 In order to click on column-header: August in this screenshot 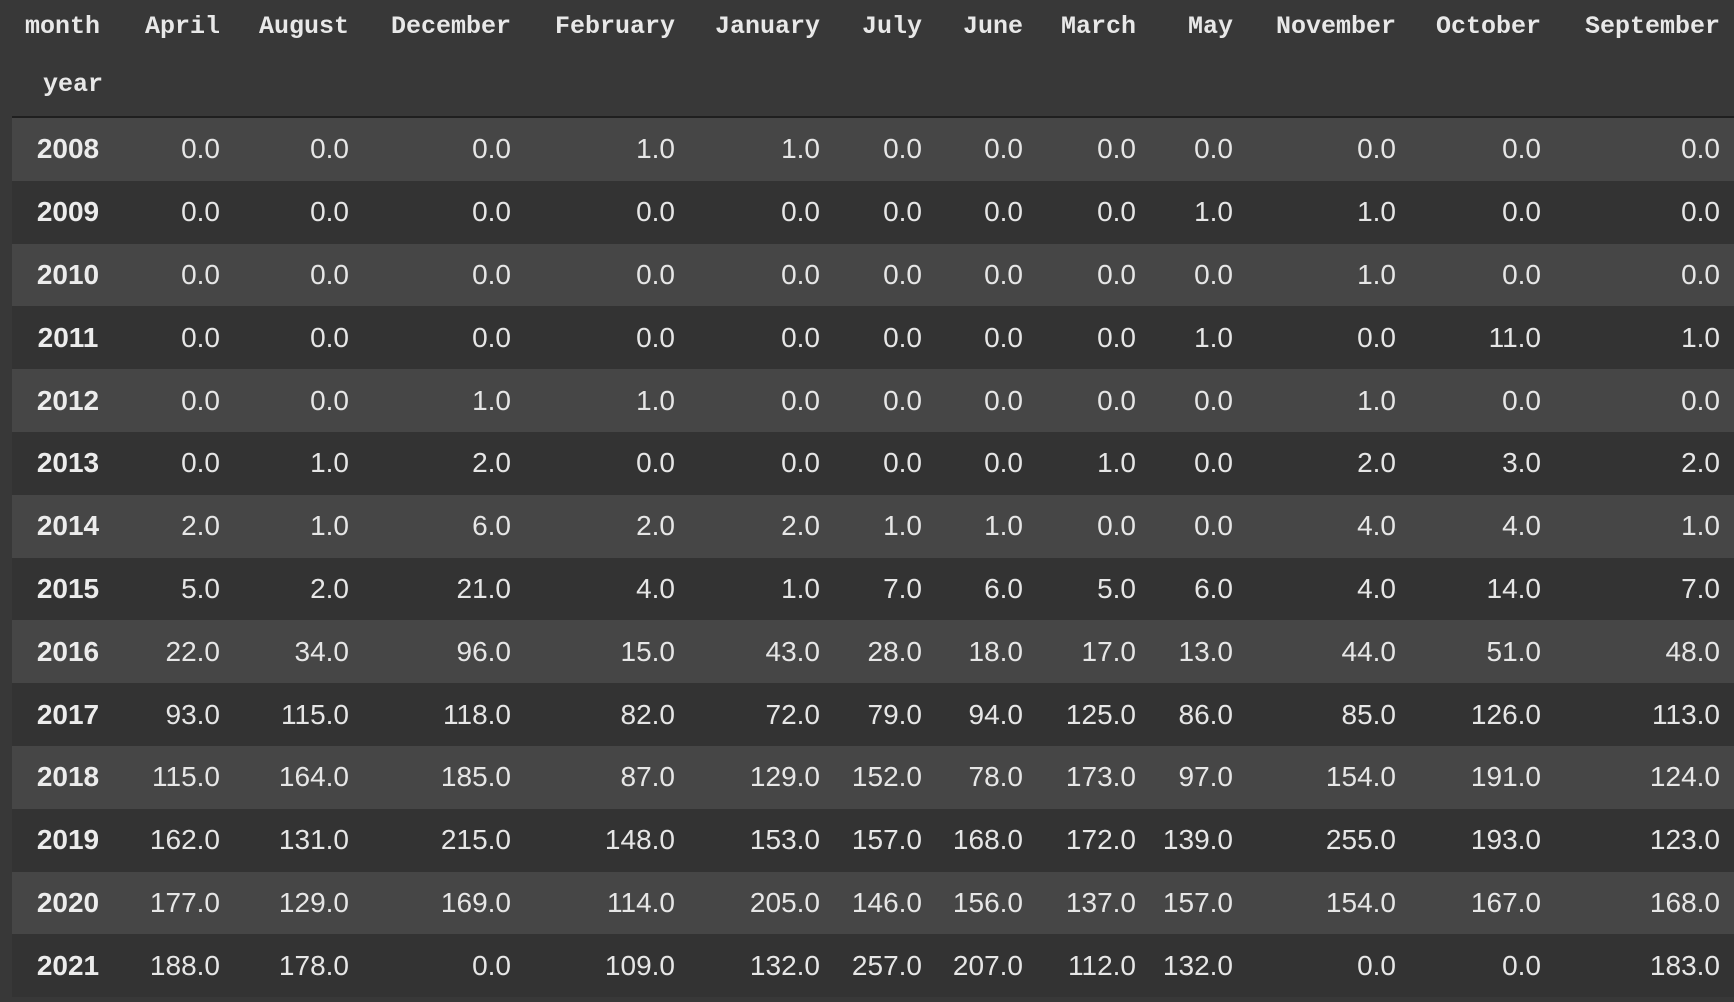, I will do `click(298, 26)`.